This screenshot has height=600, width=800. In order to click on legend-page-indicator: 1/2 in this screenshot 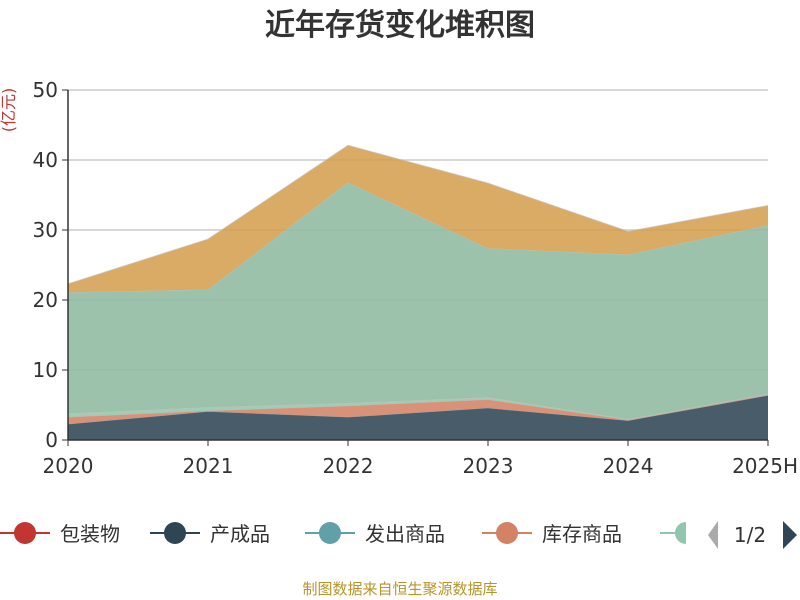, I will do `click(750, 535)`.